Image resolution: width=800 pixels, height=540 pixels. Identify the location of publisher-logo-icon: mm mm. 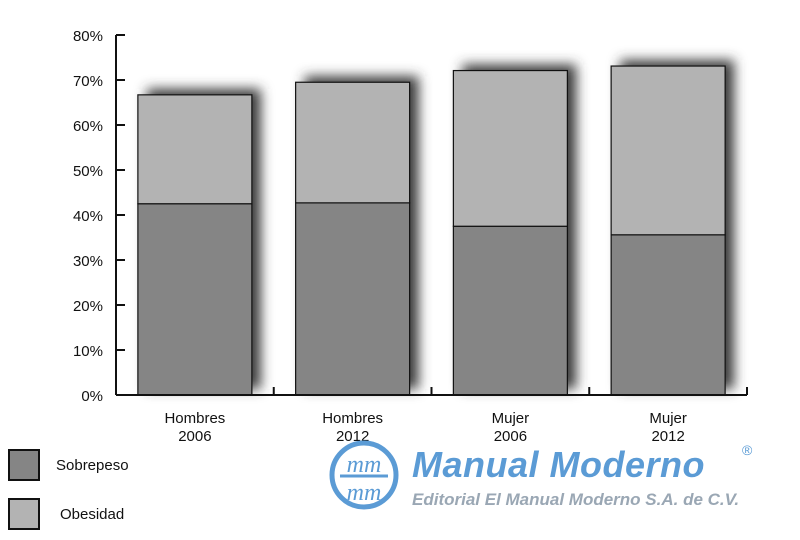
(364, 475).